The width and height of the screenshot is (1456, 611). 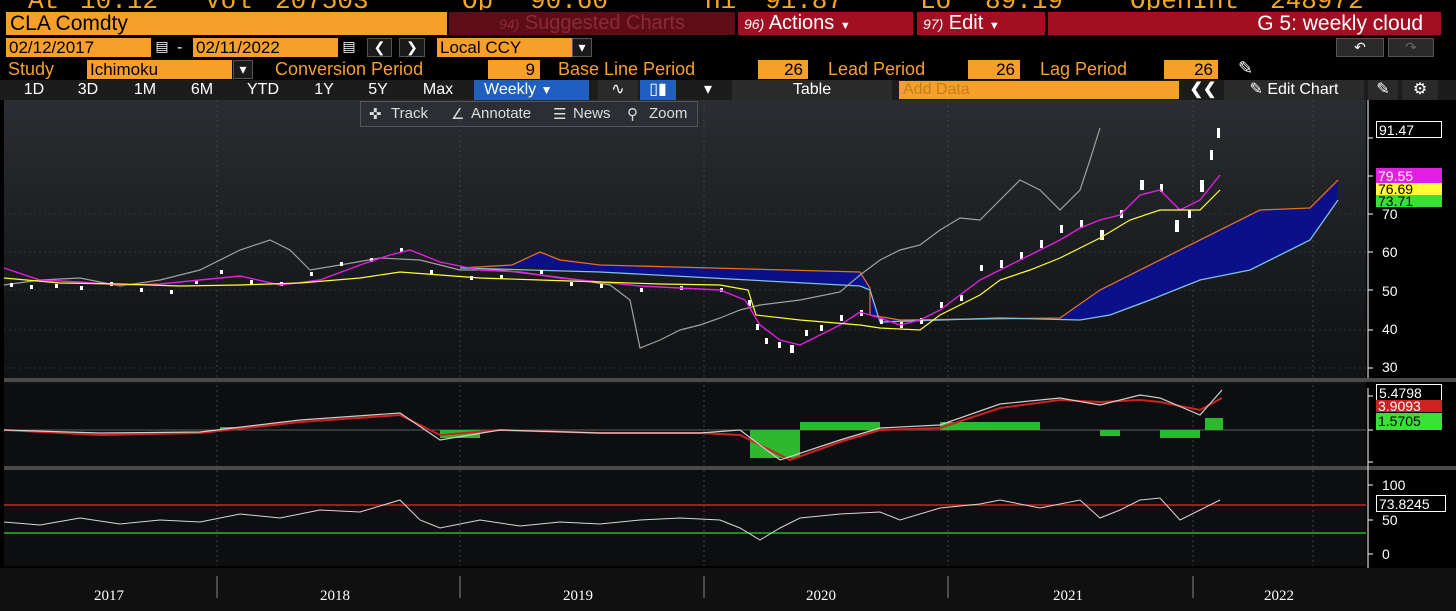 I want to click on track-button: Track, so click(x=409, y=113).